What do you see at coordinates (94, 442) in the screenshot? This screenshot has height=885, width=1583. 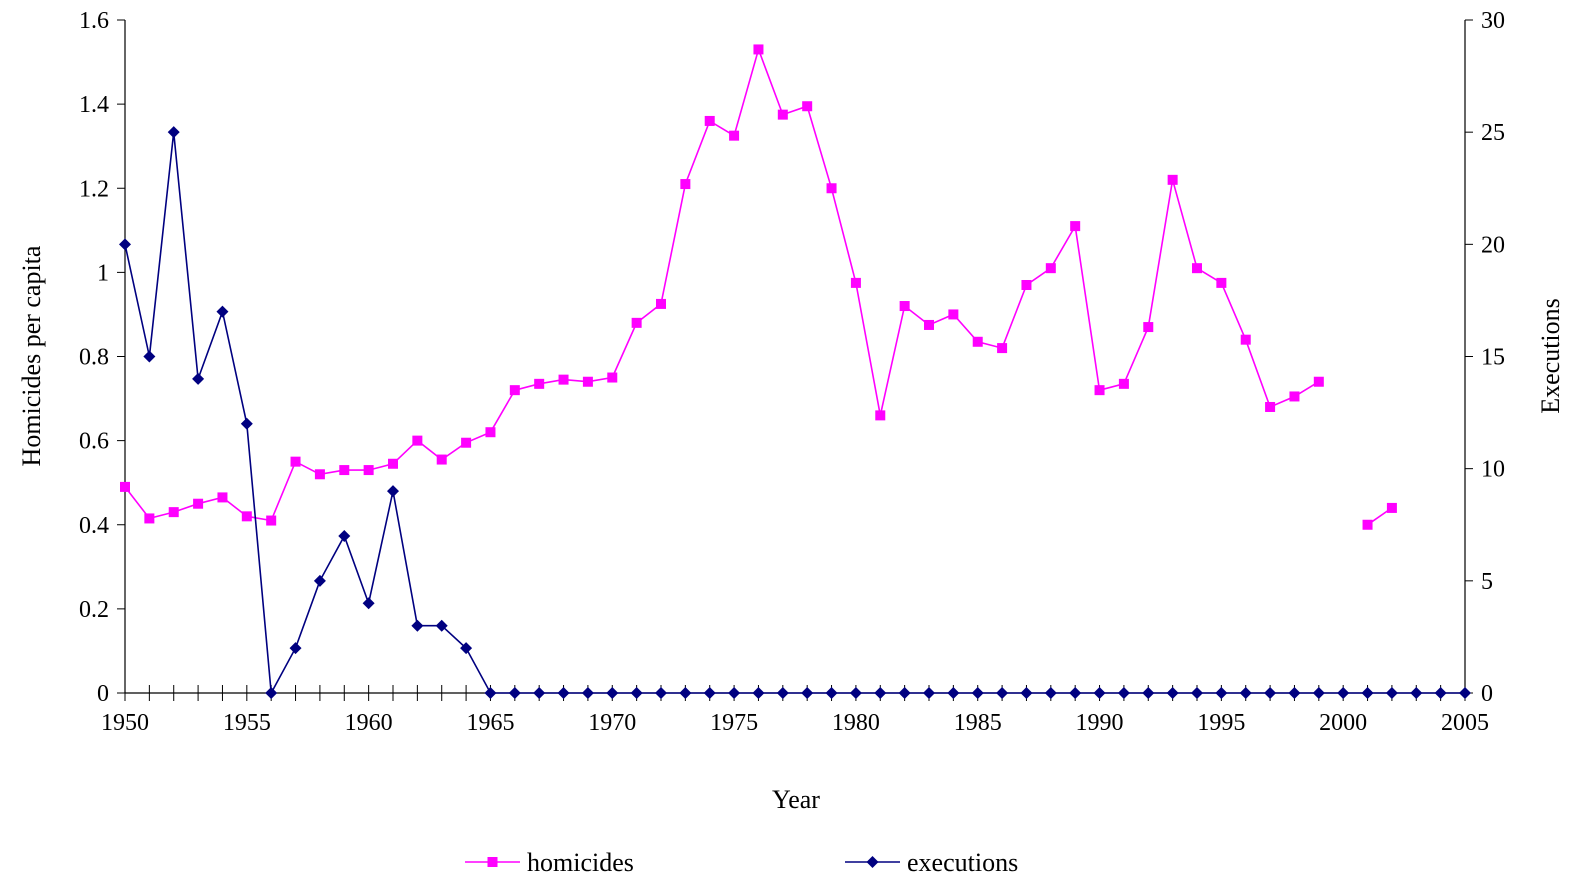 I see `y-tick-label: 0.6` at bounding box center [94, 442].